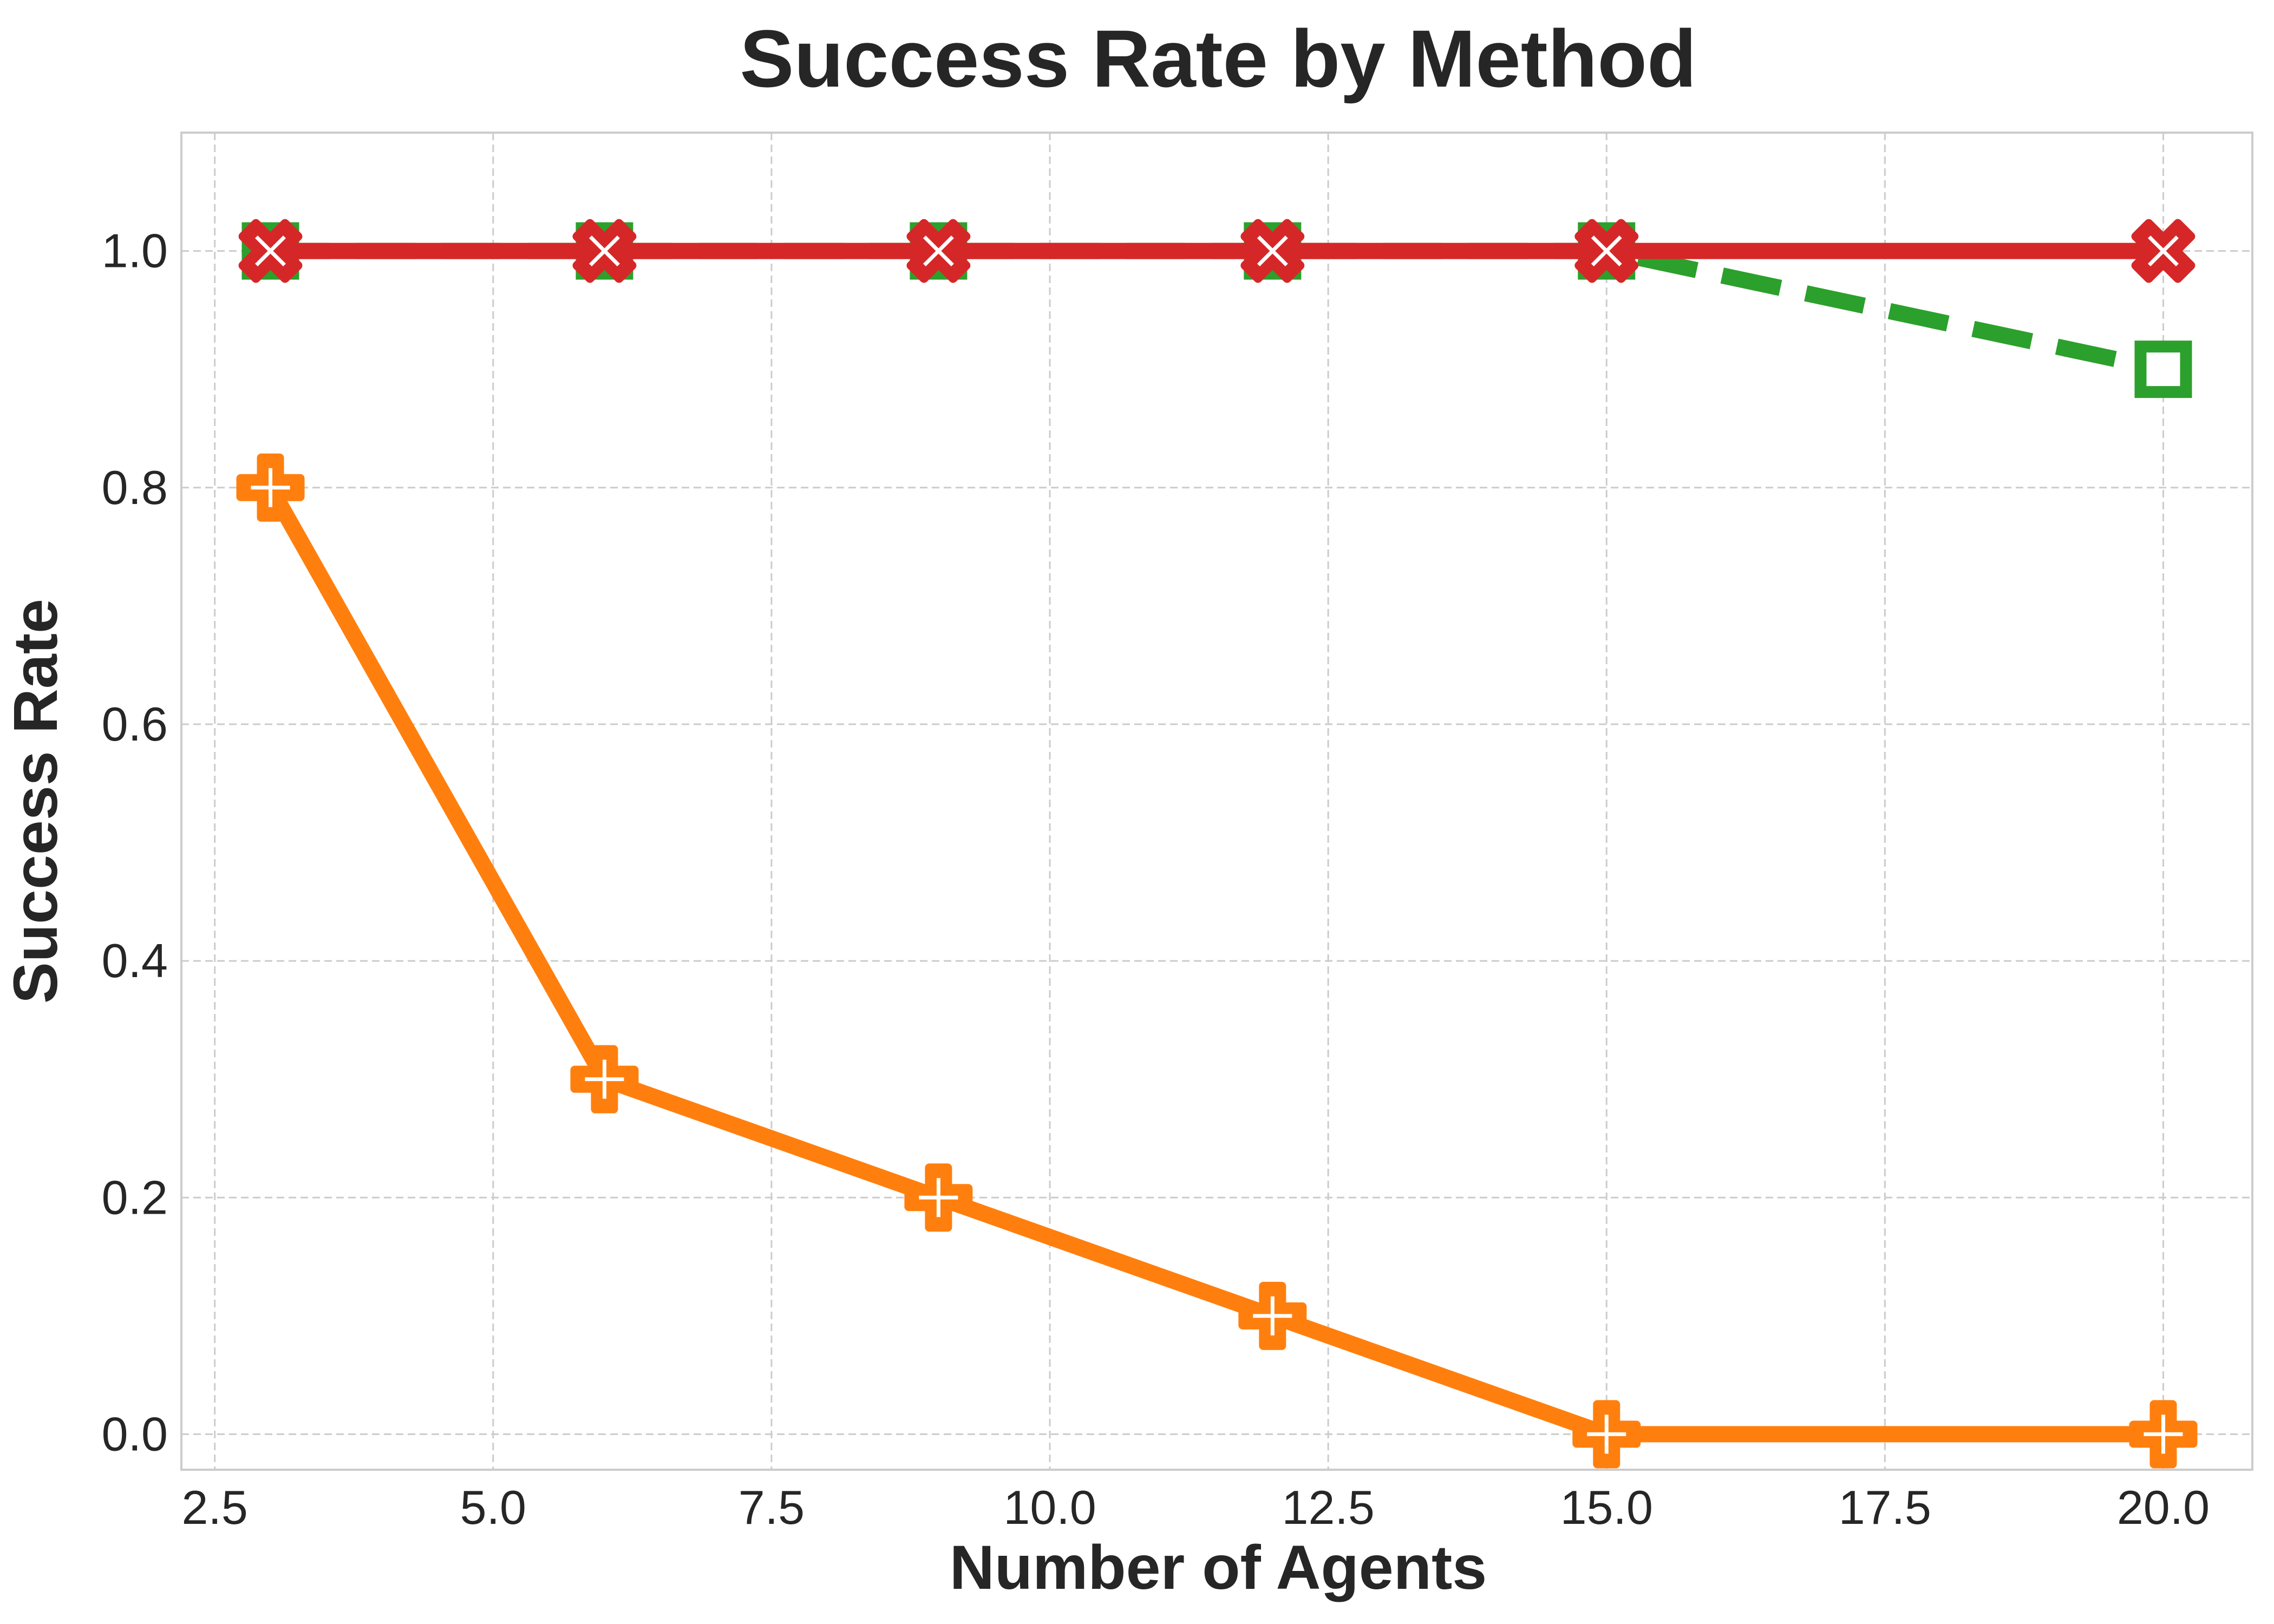  I want to click on x-axis-label: Number of Agents, so click(1219, 1567).